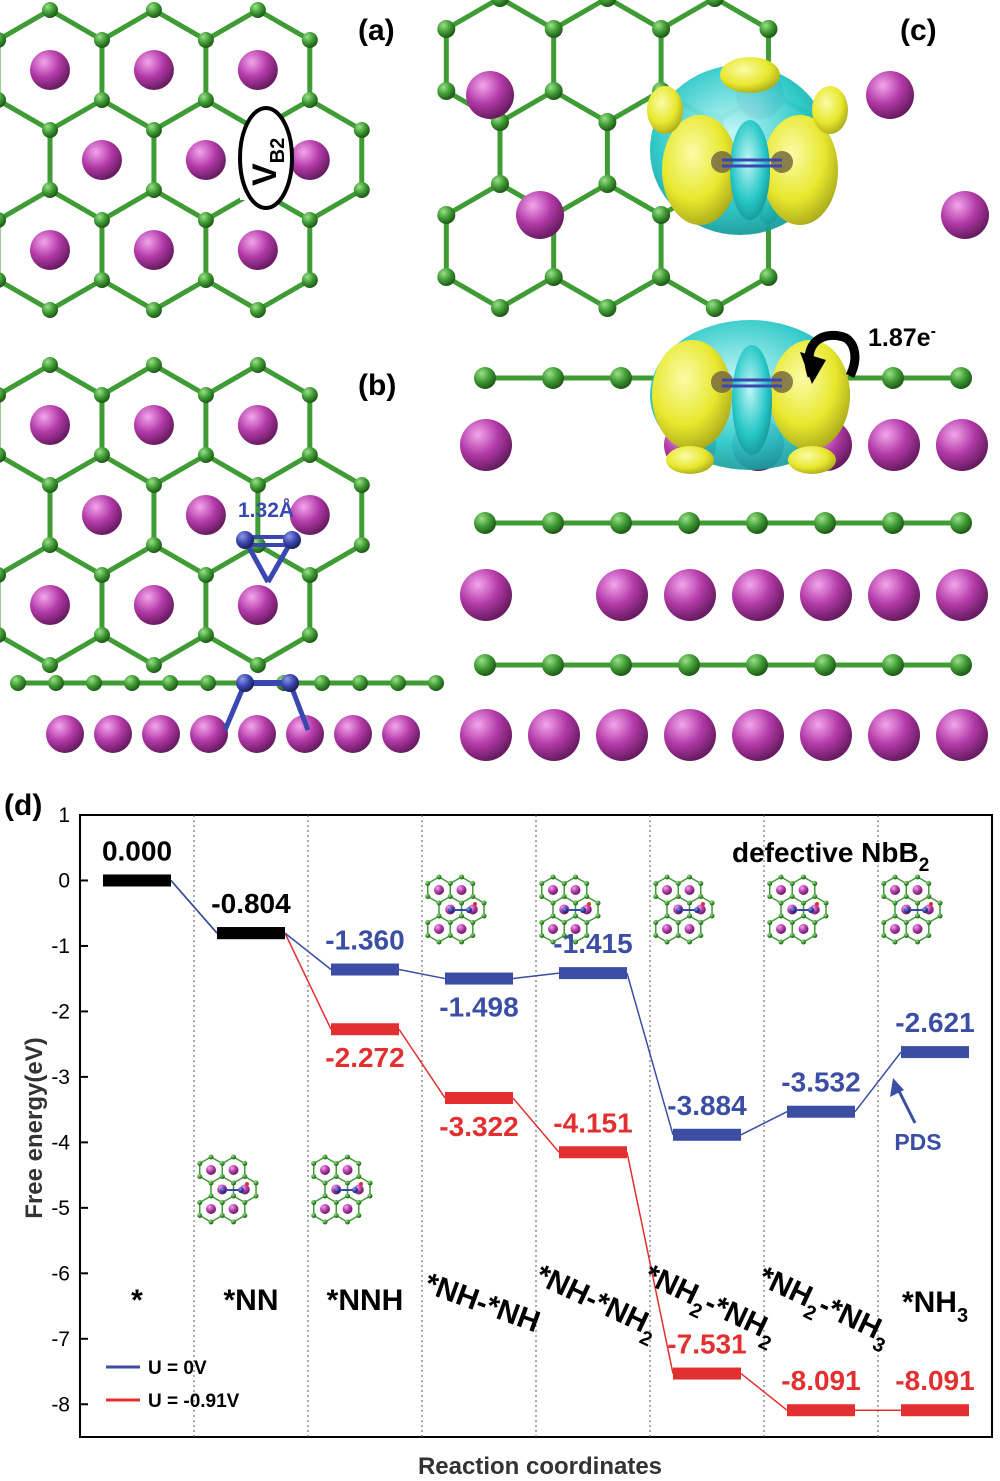 The height and width of the screenshot is (1481, 1000). I want to click on data-value-label: -2.272, so click(364, 1057).